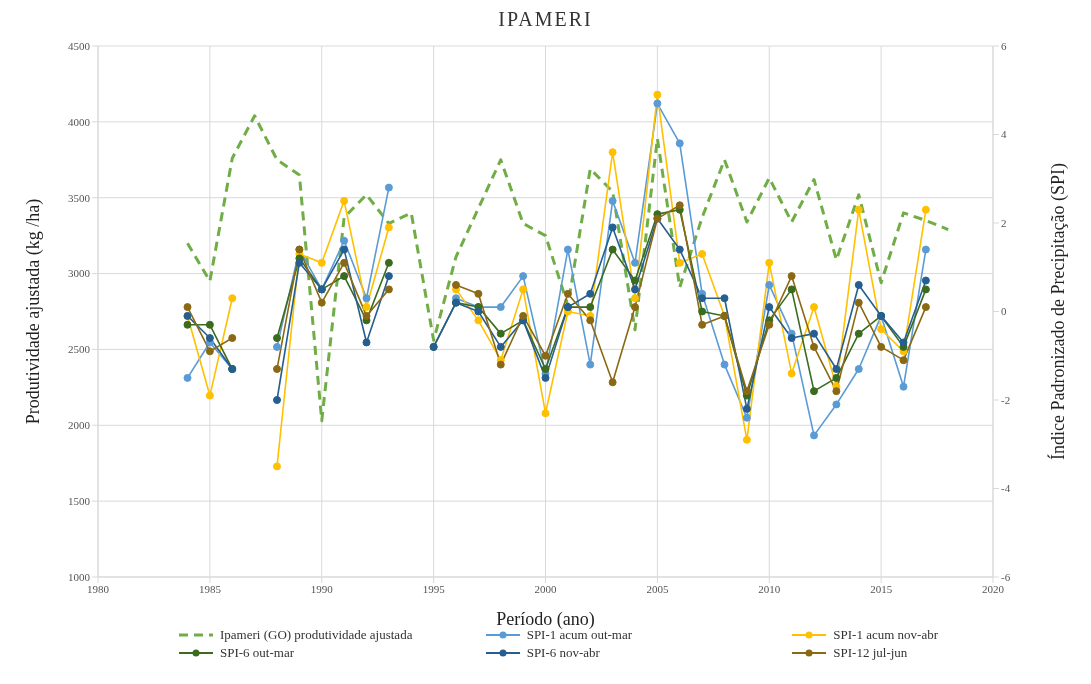 The width and height of the screenshot is (1091, 684). Describe the element at coordinates (1004, 134) in the screenshot. I see `y2-tick-label: 4` at that location.